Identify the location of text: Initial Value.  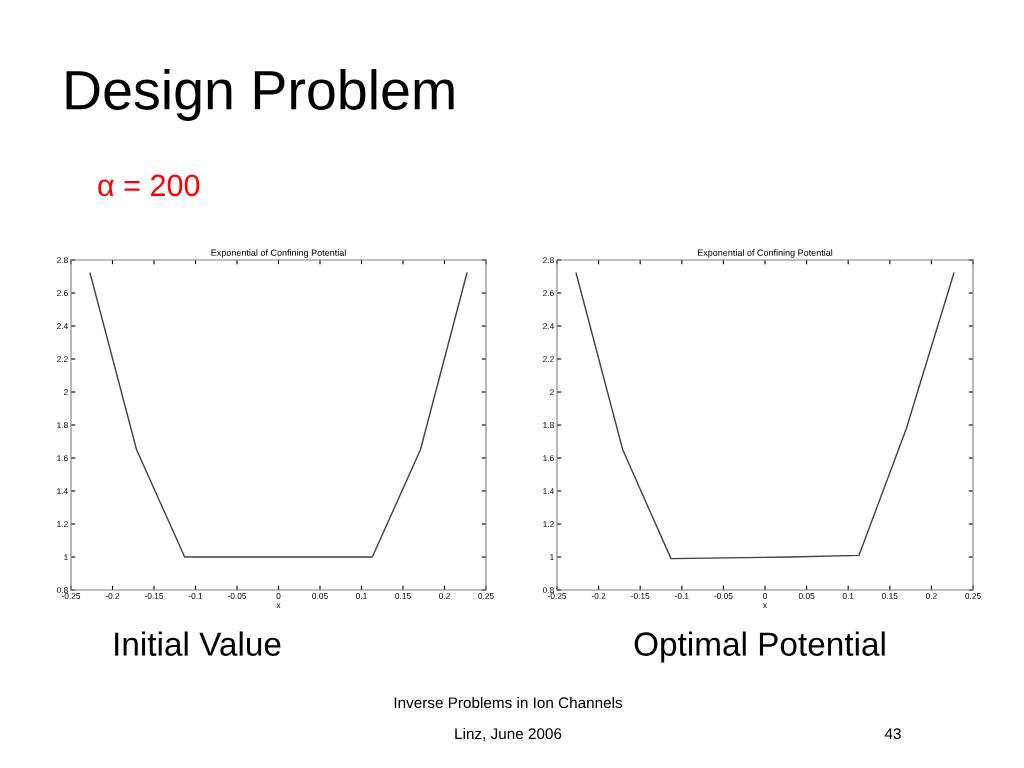
(198, 643).